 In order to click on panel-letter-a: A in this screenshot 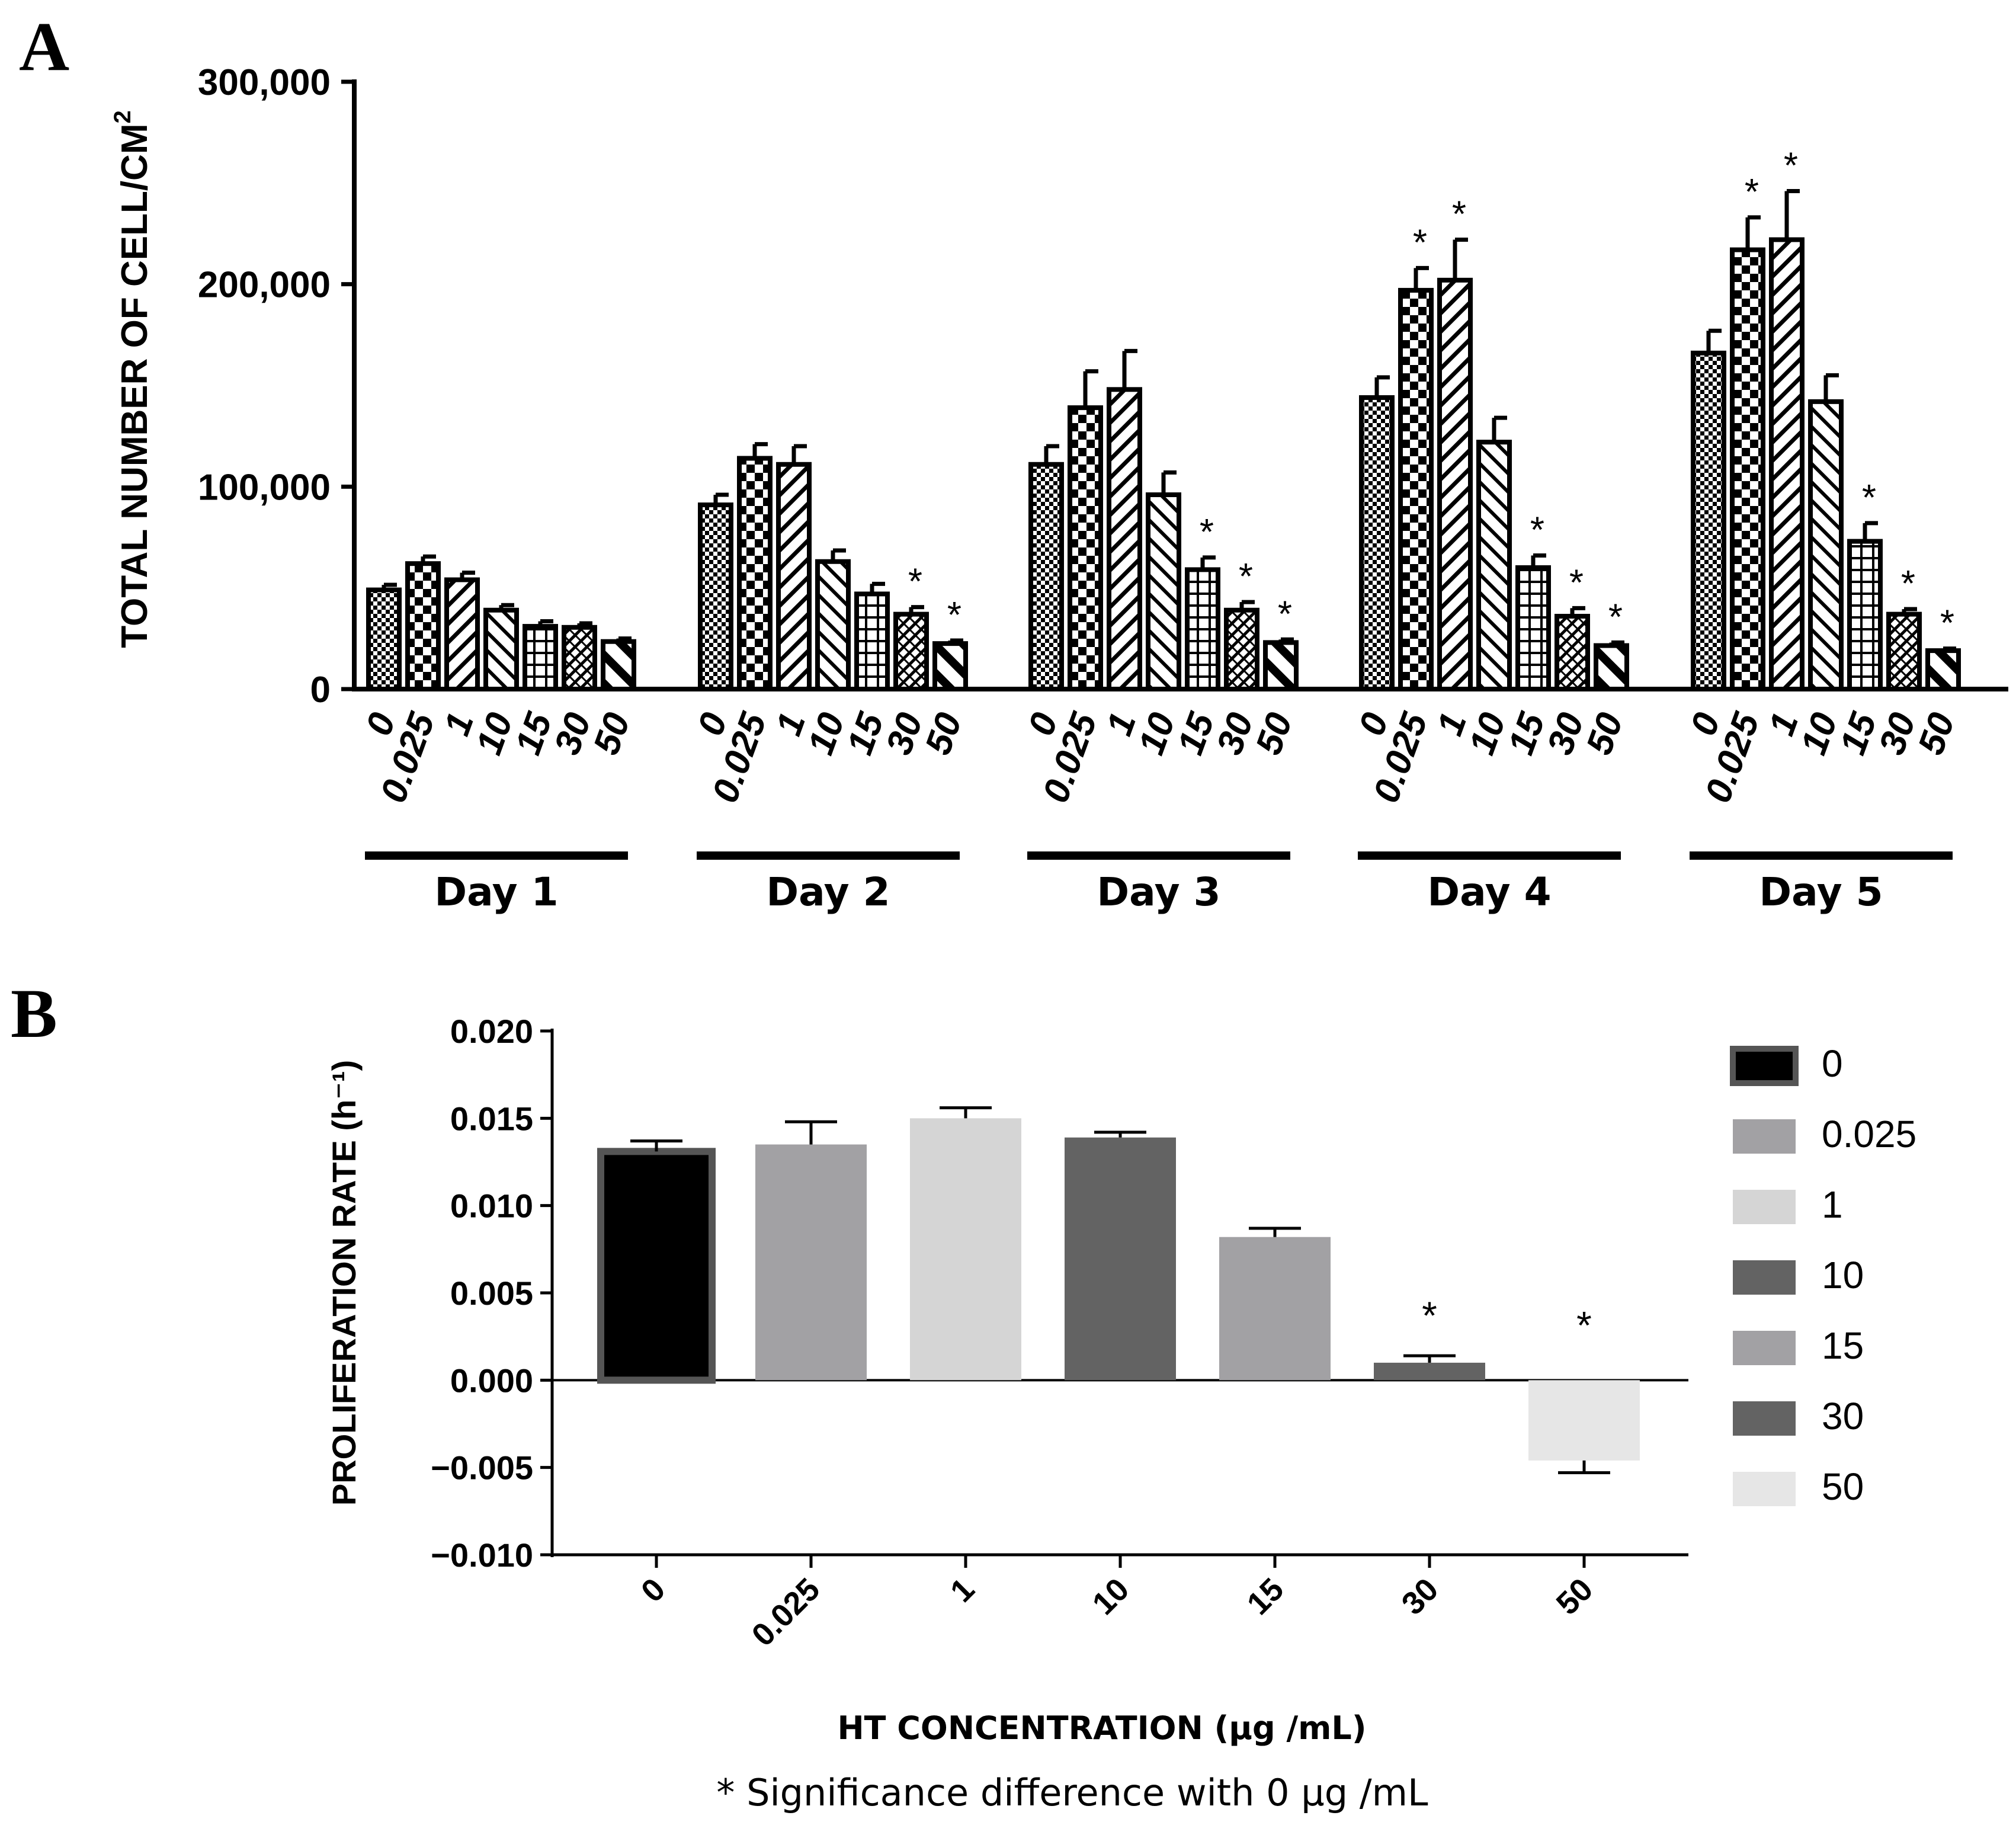, I will do `click(44, 46)`.